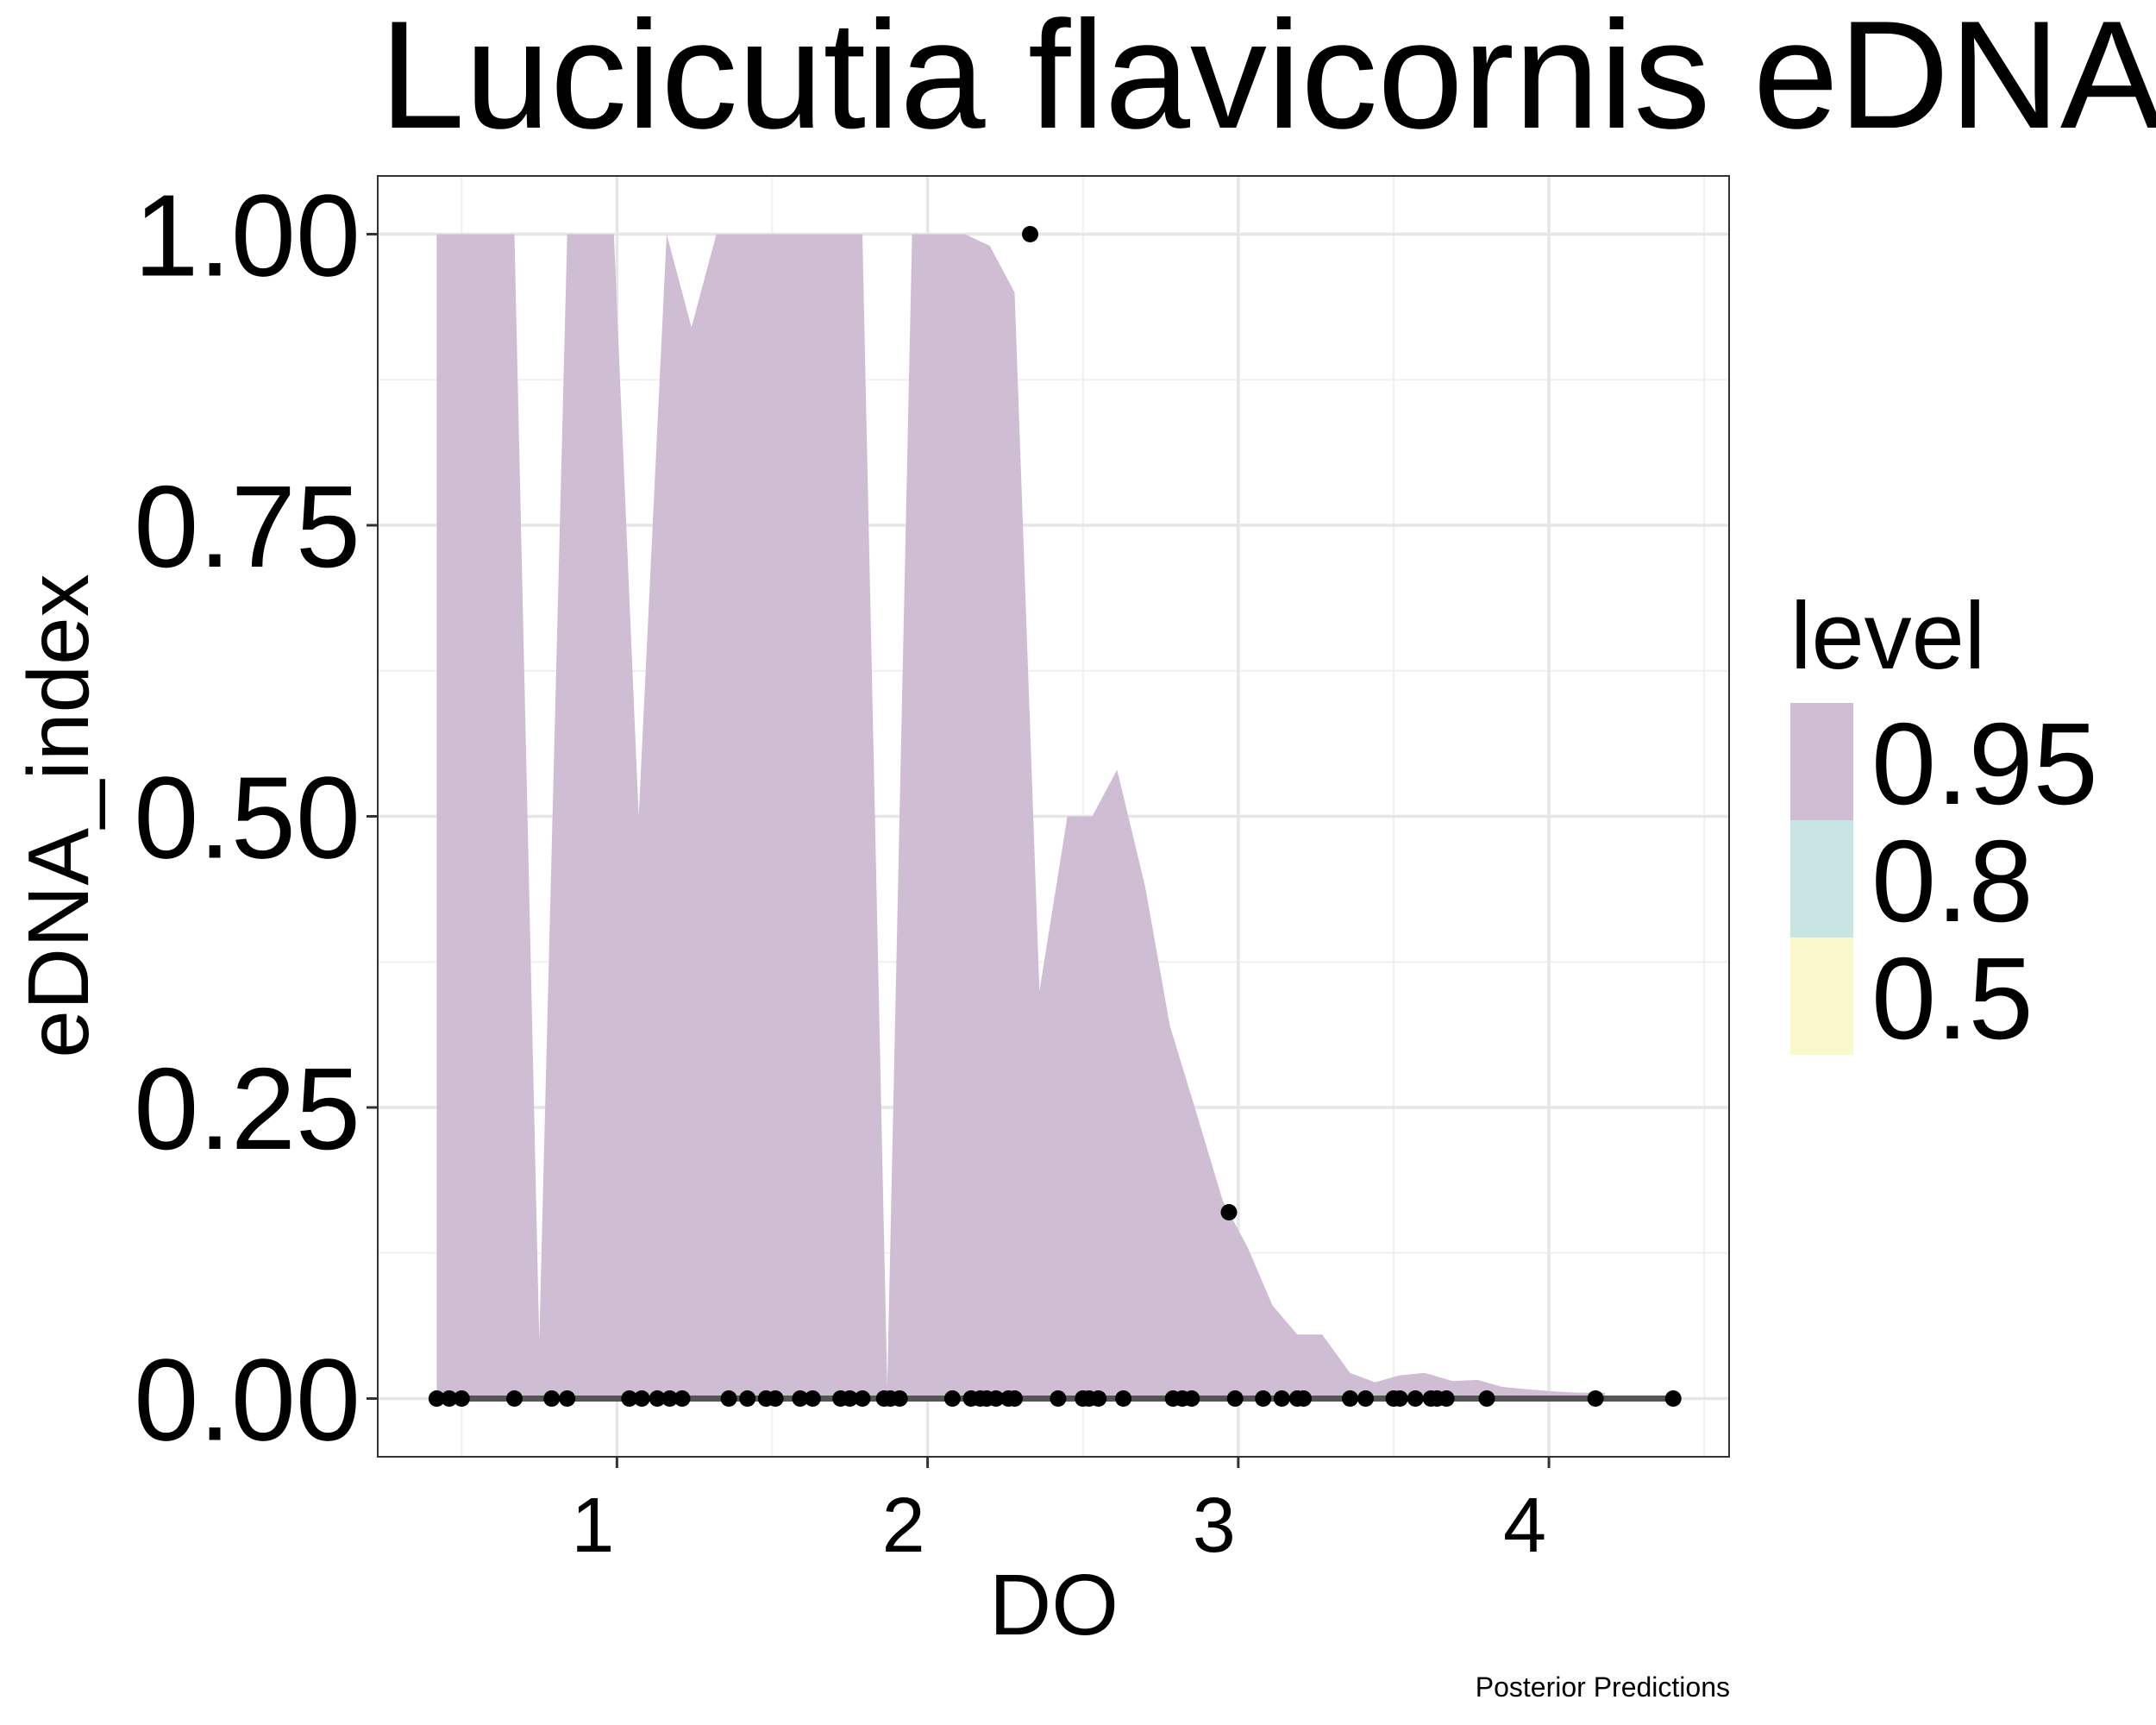 This screenshot has width=2156, height=1725. What do you see at coordinates (1952, 998) in the screenshot?
I see `legend-label: 0.5` at bounding box center [1952, 998].